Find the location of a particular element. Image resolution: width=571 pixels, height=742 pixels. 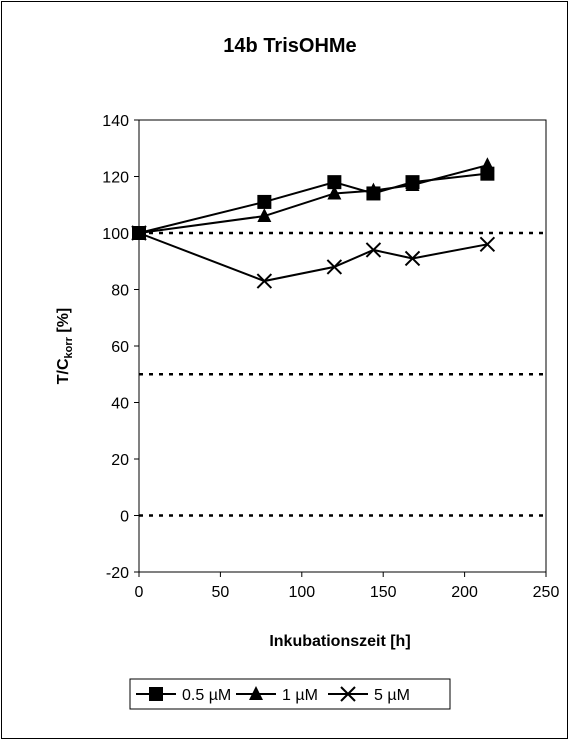

y-tick-label: 60 is located at coordinates (120, 347).